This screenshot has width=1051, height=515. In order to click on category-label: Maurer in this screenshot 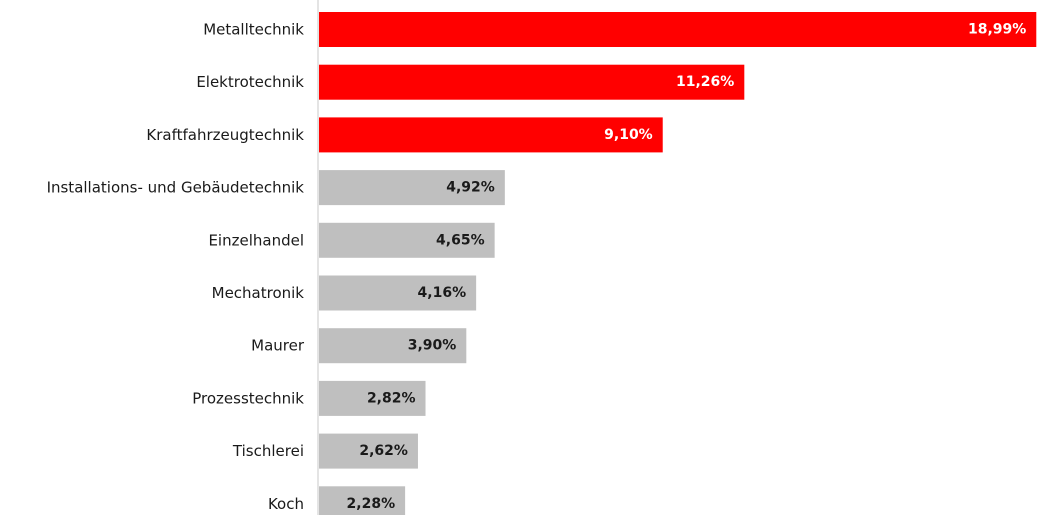, I will do `click(278, 346)`.